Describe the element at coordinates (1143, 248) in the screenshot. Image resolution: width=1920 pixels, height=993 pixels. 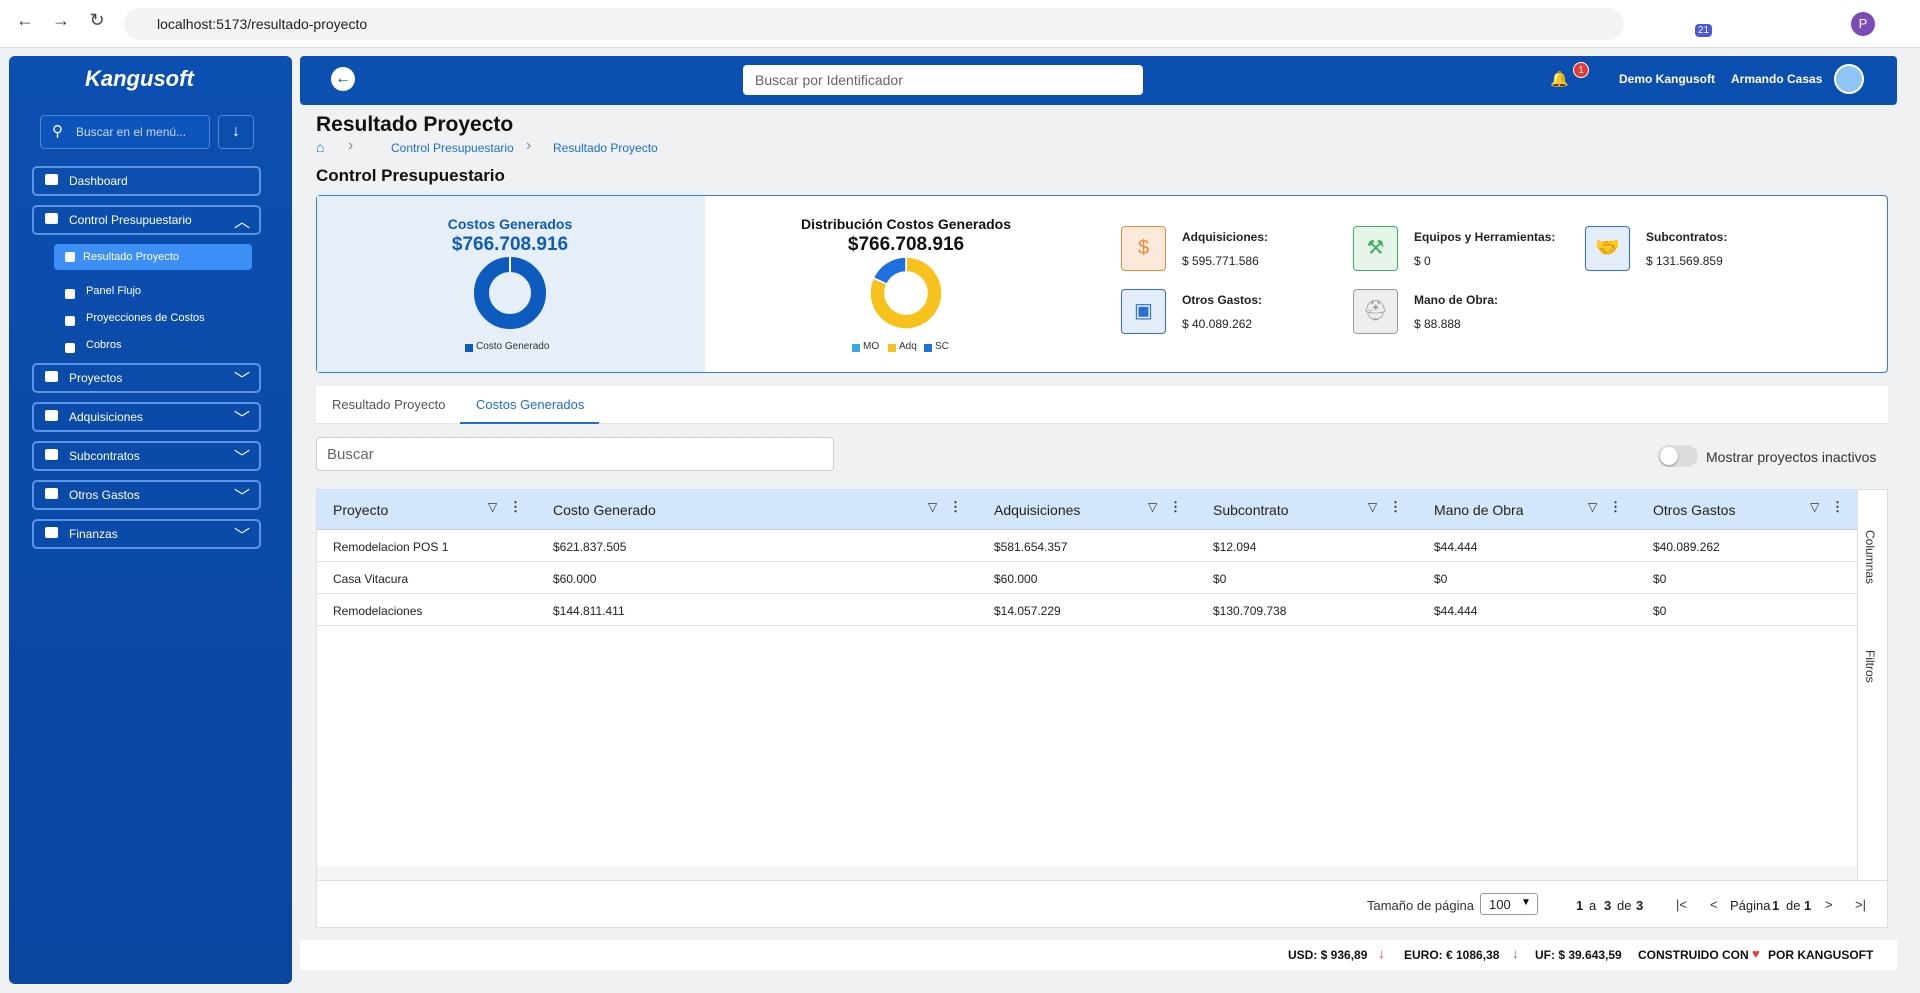
I see `card-icon: $` at that location.